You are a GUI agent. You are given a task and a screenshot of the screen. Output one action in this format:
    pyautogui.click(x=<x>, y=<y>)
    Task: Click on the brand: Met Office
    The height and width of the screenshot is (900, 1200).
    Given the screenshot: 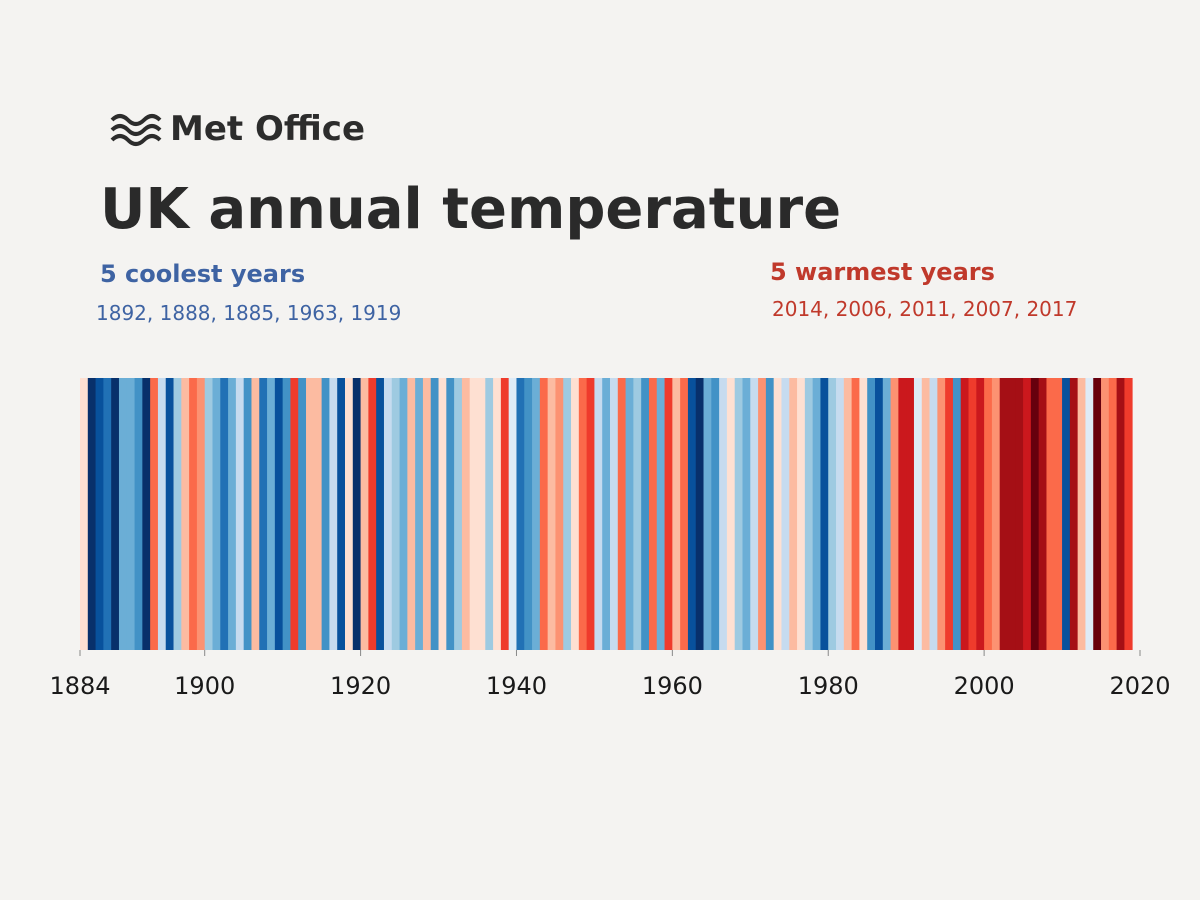 What is the action you would take?
    pyautogui.click(x=267, y=129)
    